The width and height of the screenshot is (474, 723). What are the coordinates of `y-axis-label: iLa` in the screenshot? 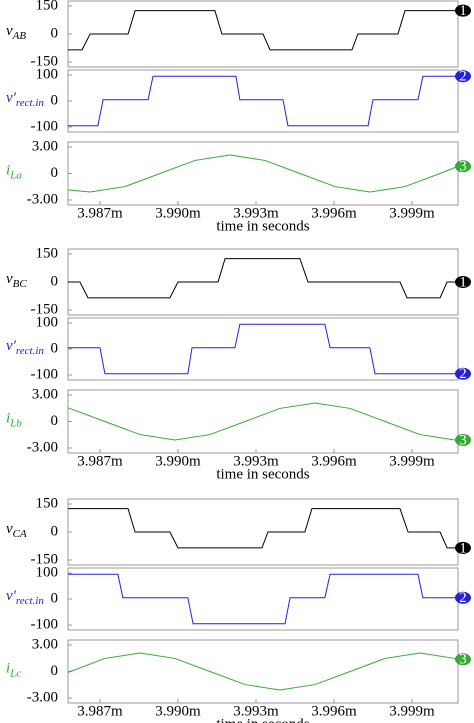 It's located at (14, 172).